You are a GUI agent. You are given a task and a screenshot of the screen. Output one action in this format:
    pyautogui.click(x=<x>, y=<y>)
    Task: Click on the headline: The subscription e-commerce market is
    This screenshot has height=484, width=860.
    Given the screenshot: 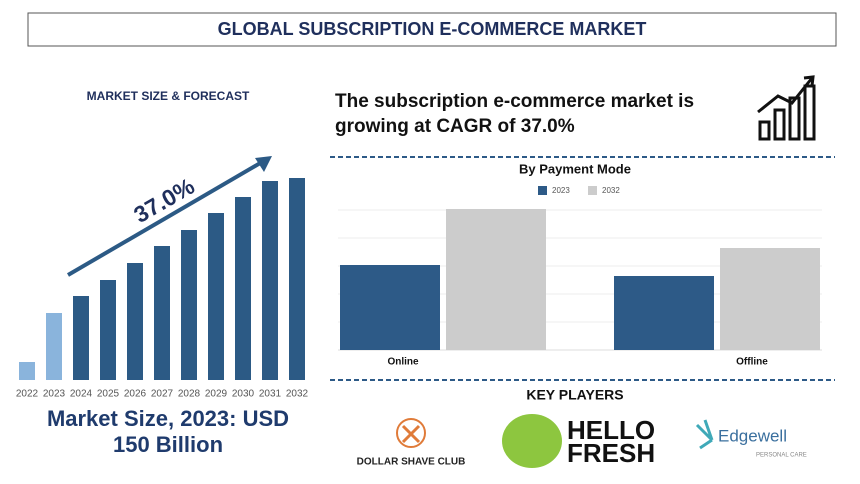 What is the action you would take?
    pyautogui.click(x=514, y=101)
    